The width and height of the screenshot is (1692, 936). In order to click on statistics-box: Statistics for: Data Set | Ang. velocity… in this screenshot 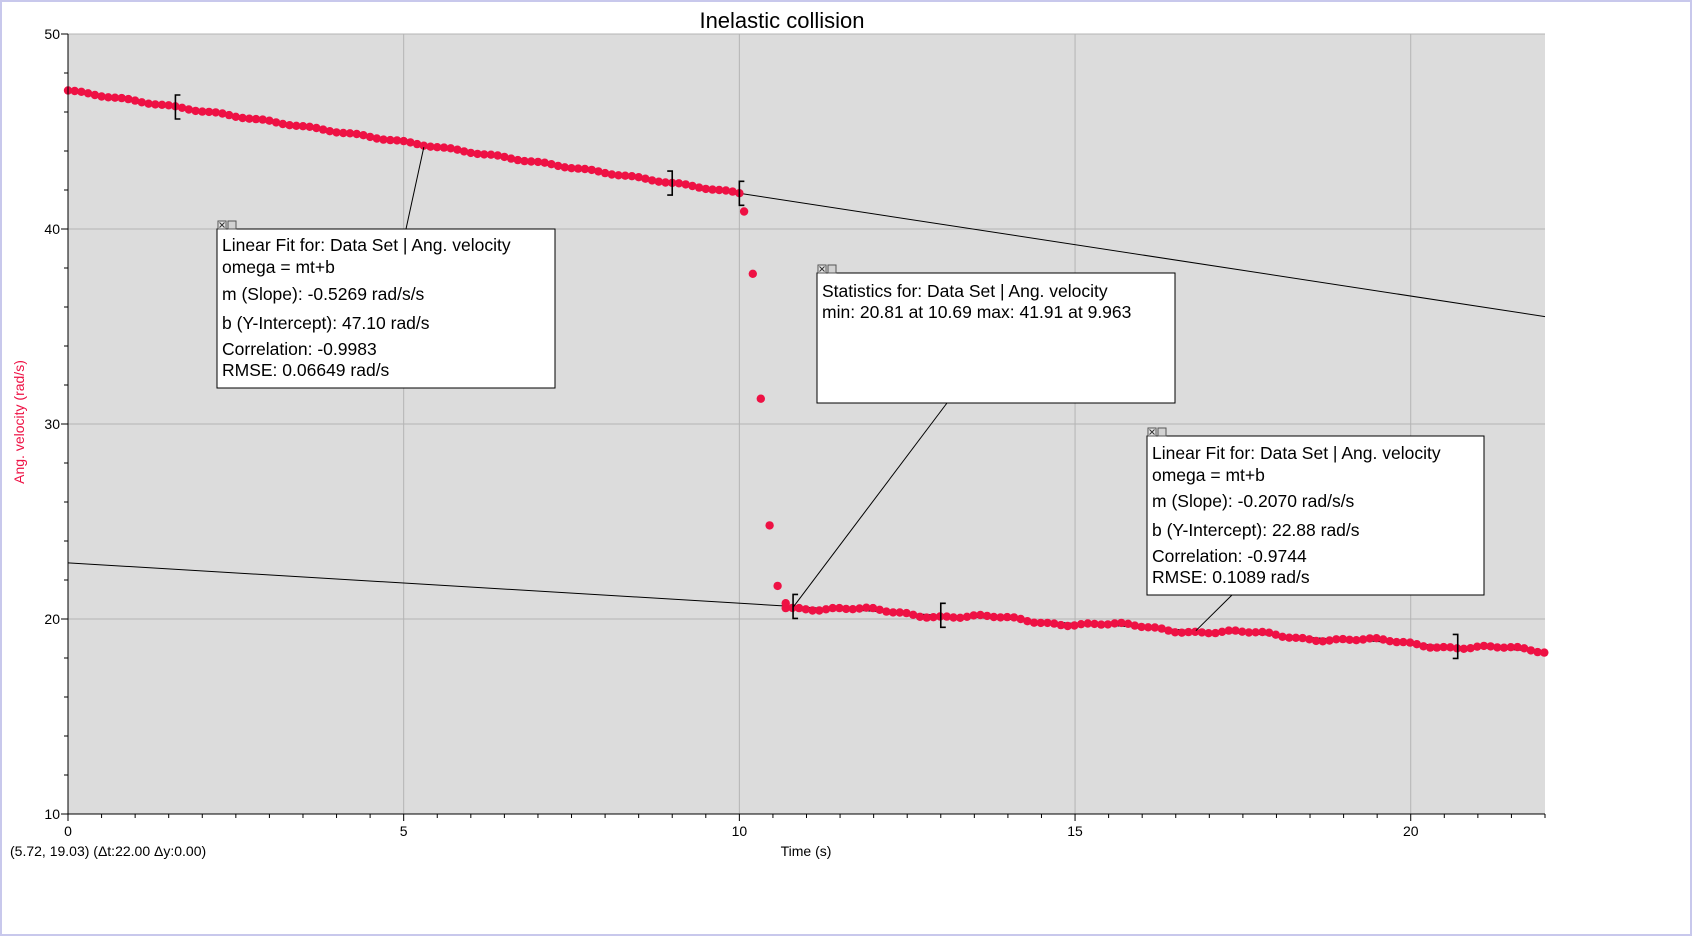, I will do `click(996, 334)`.